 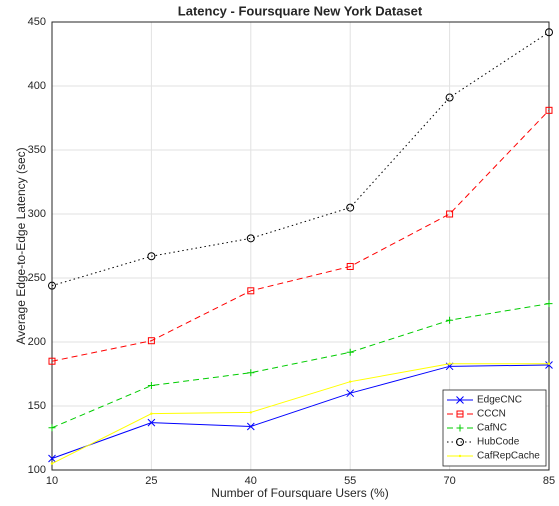 What do you see at coordinates (37, 22) in the screenshot?
I see `y-tick-label: 450` at bounding box center [37, 22].